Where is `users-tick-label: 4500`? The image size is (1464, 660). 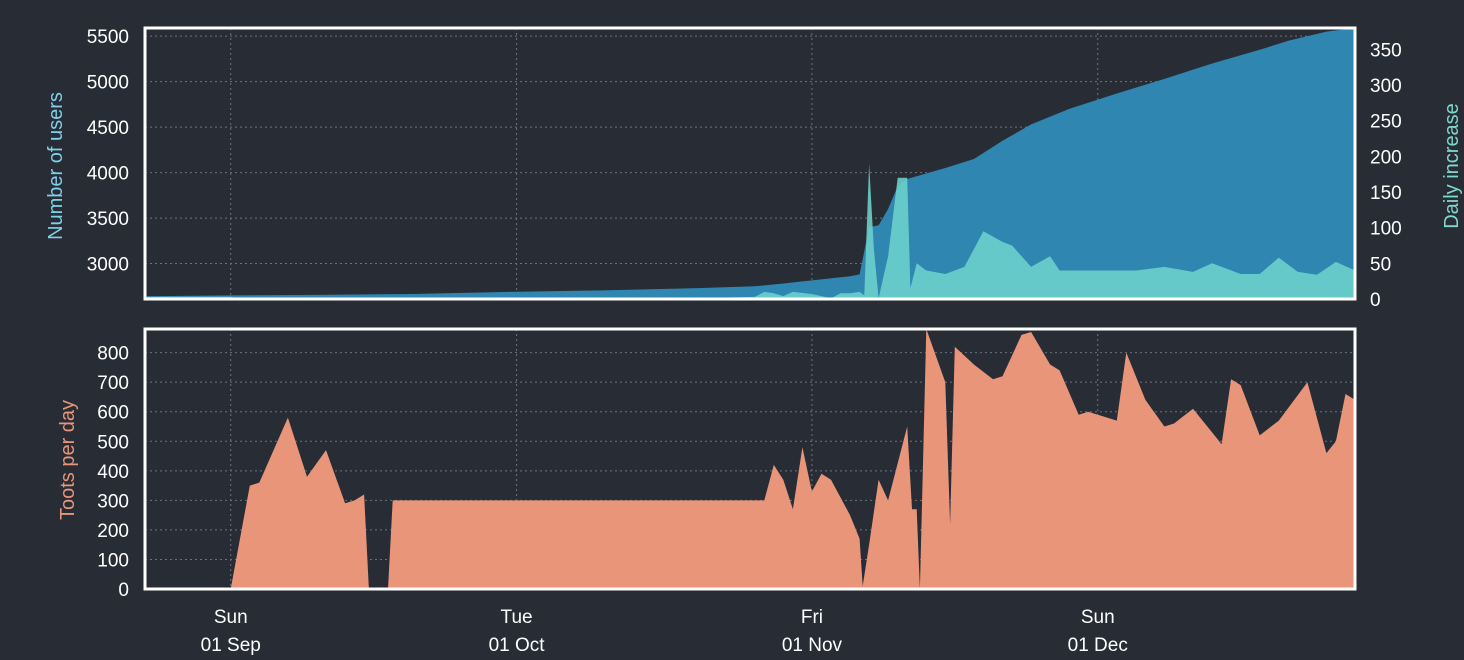 users-tick-label: 4500 is located at coordinates (108, 128).